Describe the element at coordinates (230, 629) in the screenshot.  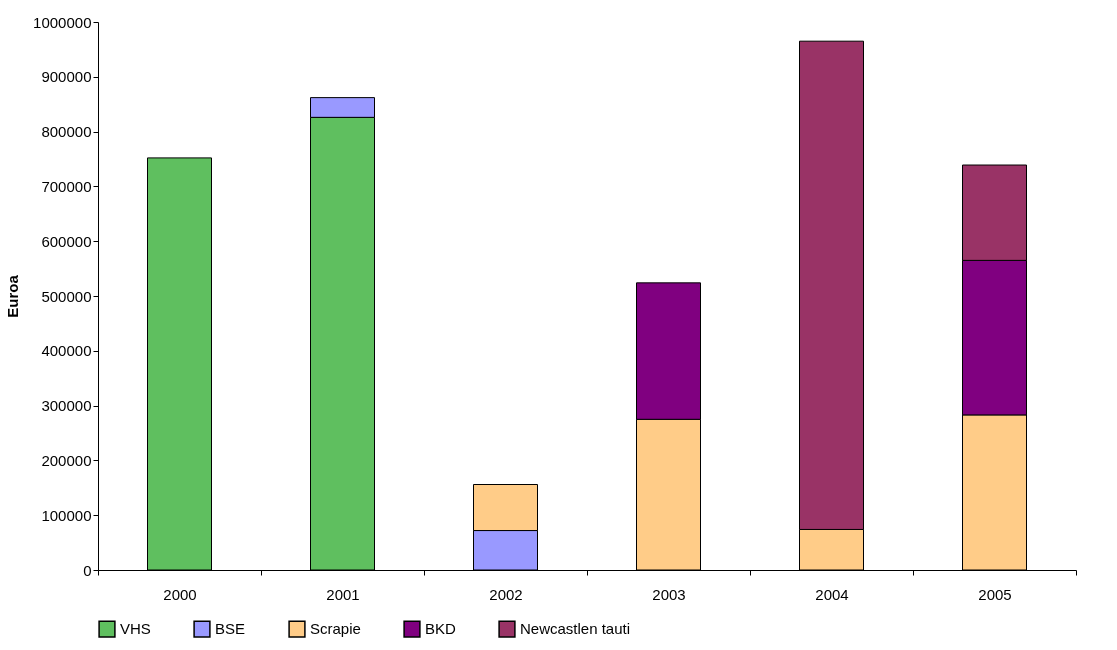
I see `legend-label: BSE` at that location.